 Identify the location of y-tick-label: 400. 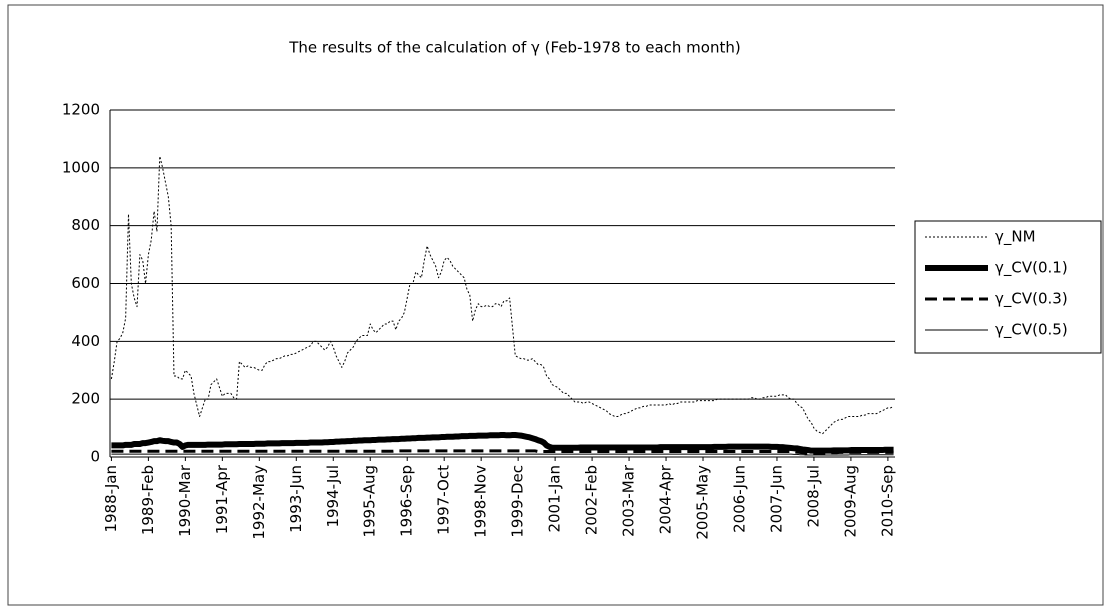
(85, 341).